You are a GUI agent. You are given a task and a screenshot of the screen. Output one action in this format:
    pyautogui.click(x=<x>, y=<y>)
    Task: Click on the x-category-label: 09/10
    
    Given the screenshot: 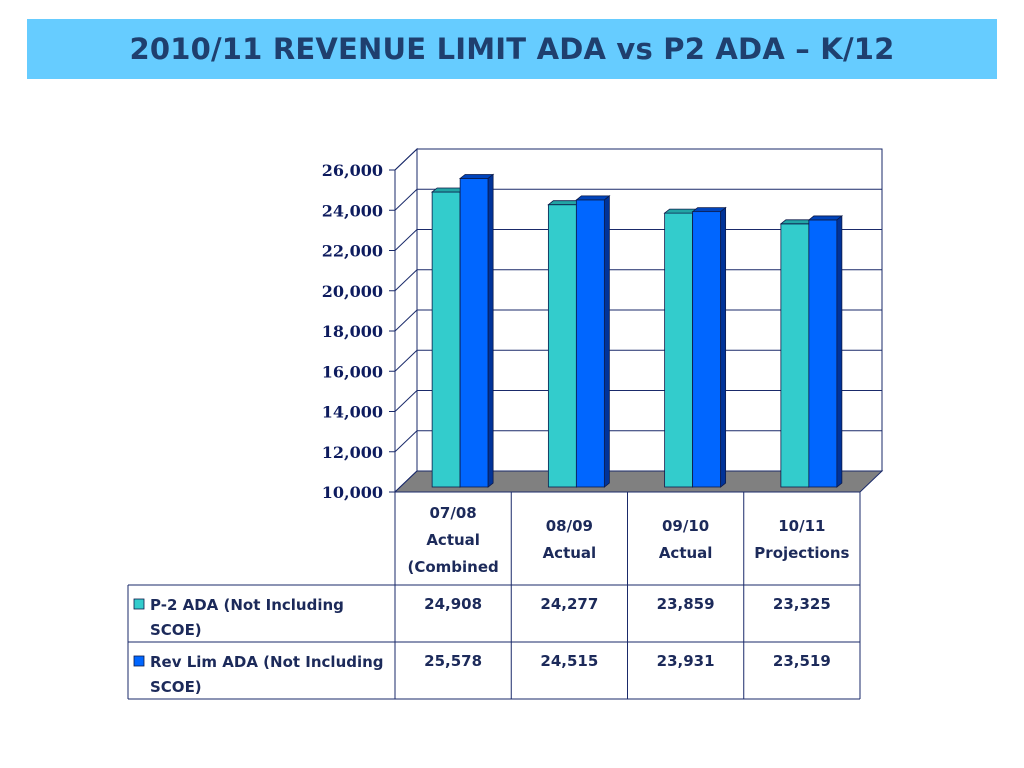 What is the action you would take?
    pyautogui.click(x=685, y=526)
    